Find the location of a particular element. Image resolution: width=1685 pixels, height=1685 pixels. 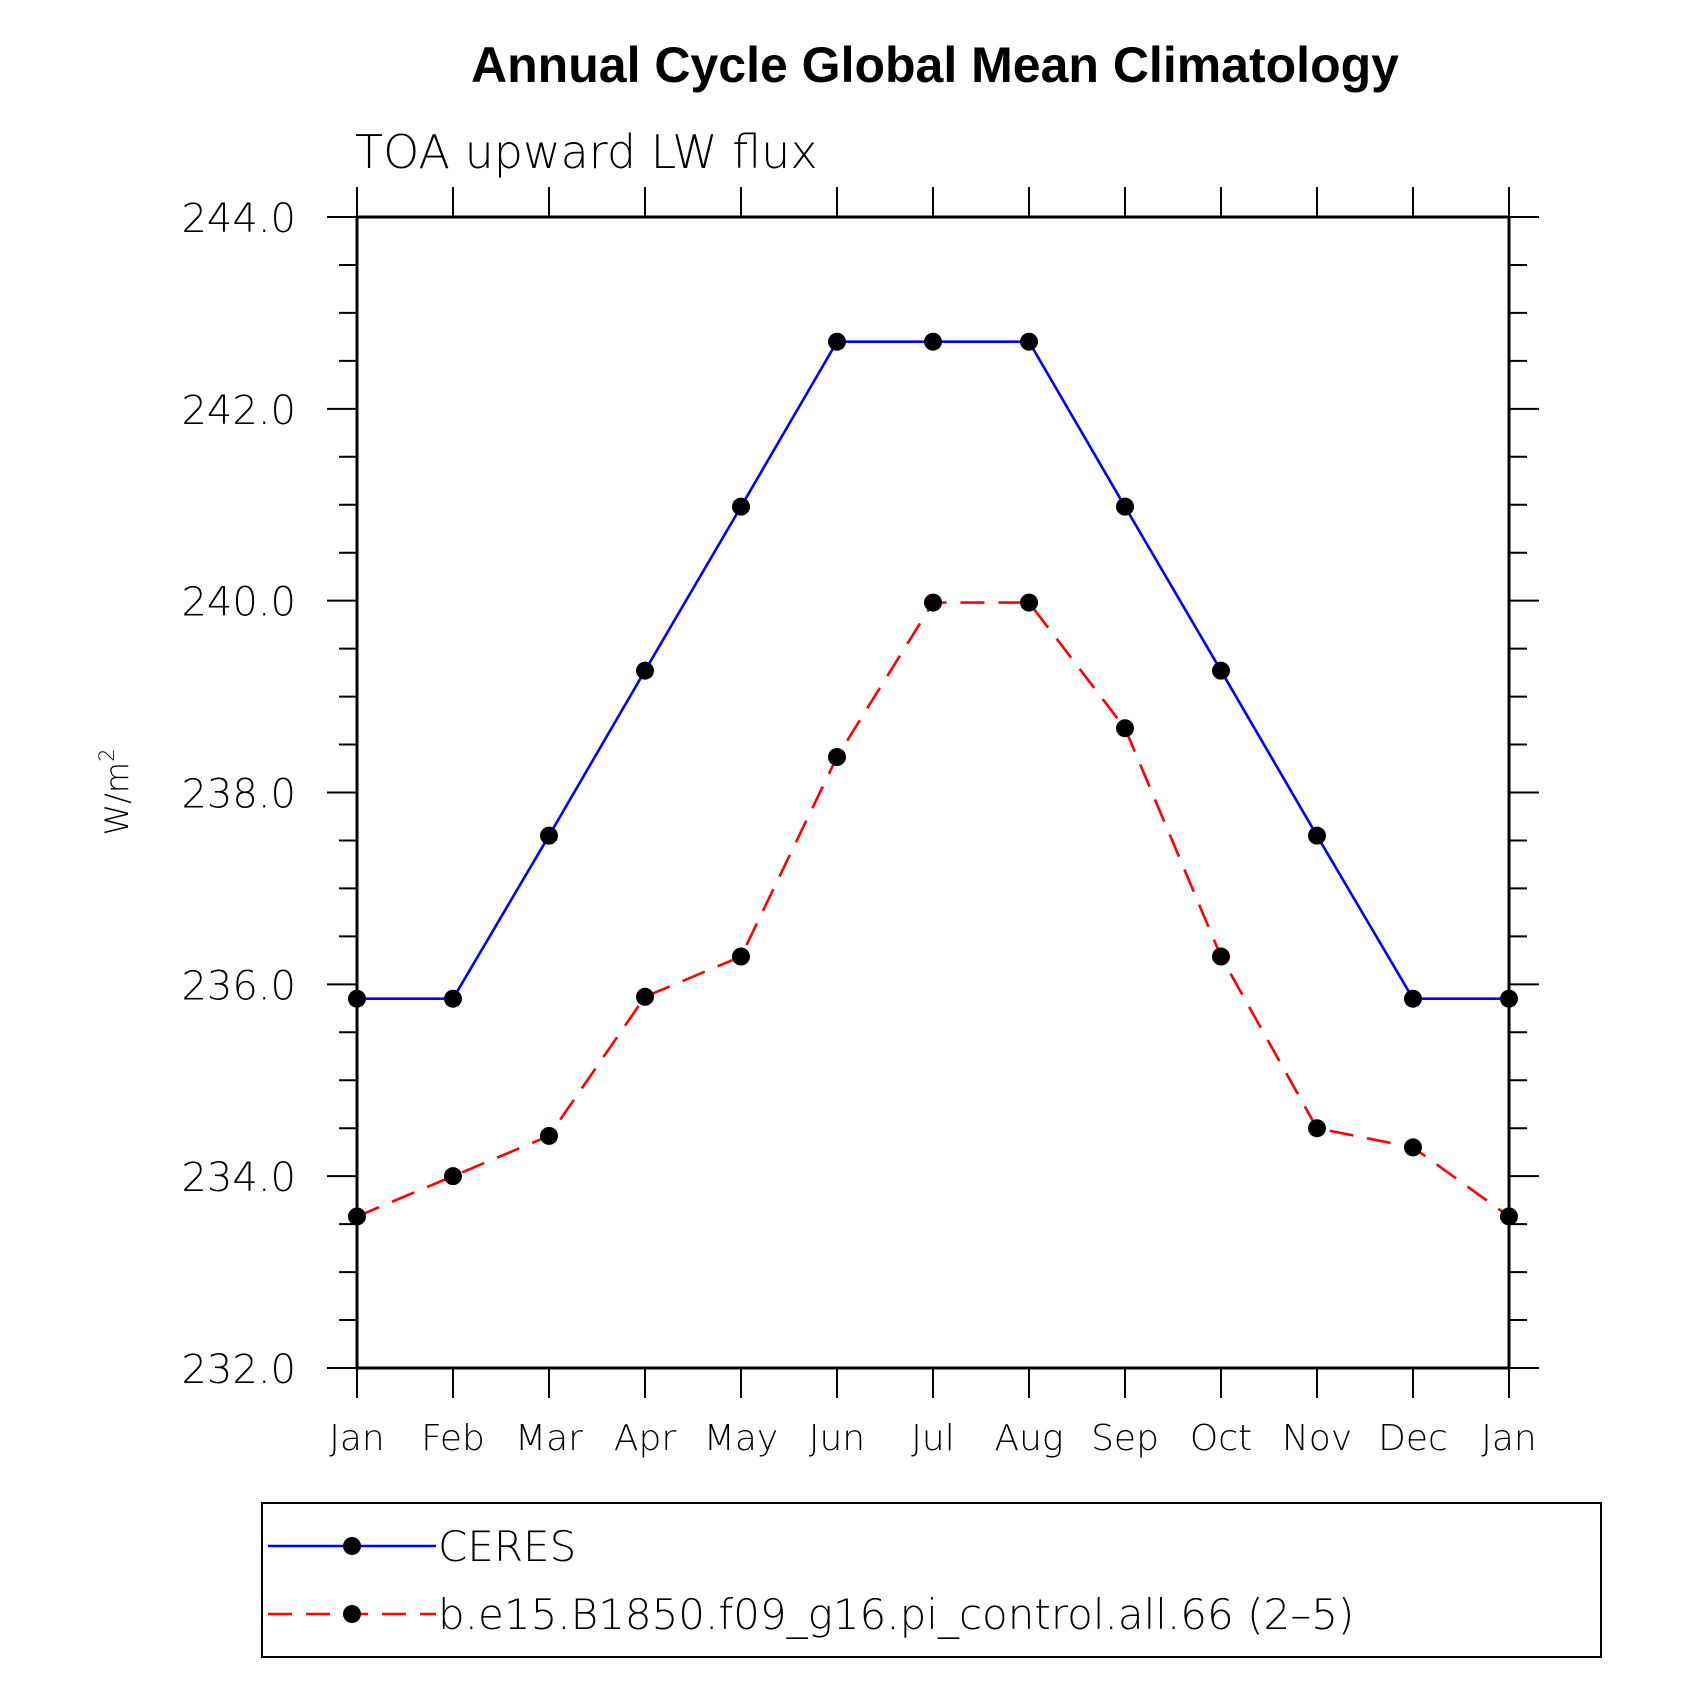

x-tick-label: Nov is located at coordinates (1317, 1438).